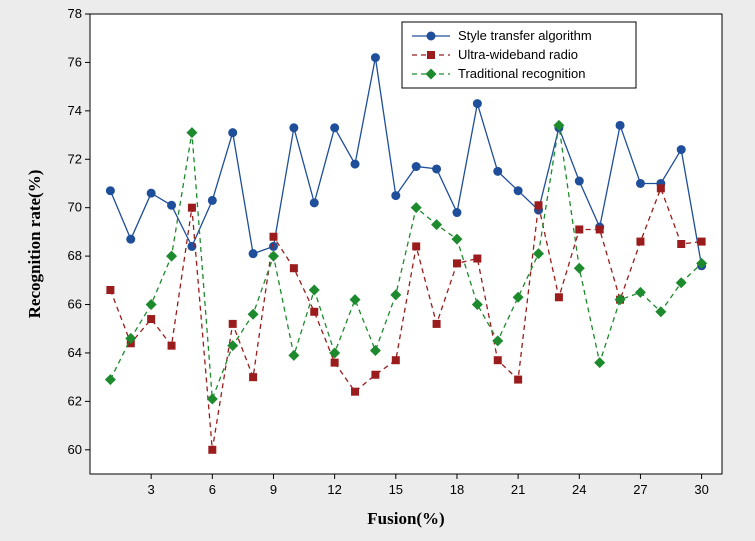 This screenshot has height=541, width=755. Describe the element at coordinates (75, 61) in the screenshot. I see `y-tick-label: 76` at that location.